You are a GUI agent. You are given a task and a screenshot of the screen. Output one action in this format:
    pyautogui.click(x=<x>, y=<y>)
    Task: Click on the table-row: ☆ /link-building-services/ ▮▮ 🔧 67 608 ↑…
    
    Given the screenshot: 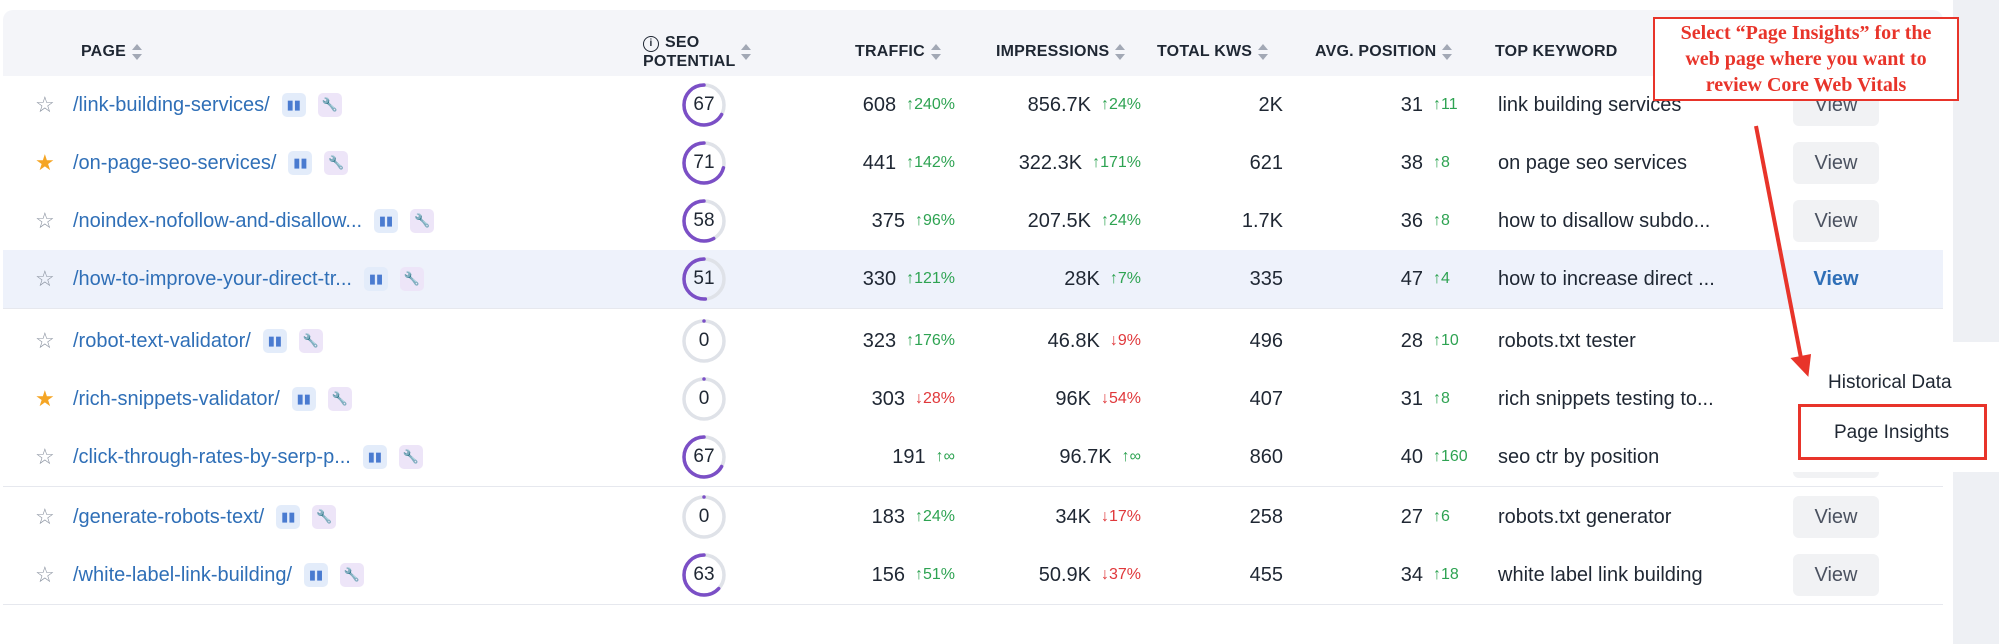 What is the action you would take?
    pyautogui.click(x=973, y=105)
    